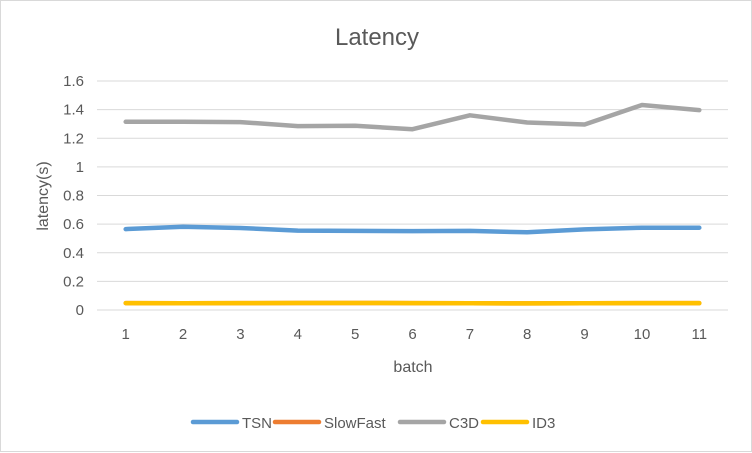  Describe the element at coordinates (377, 37) in the screenshot. I see `chart-title: Latency` at that location.